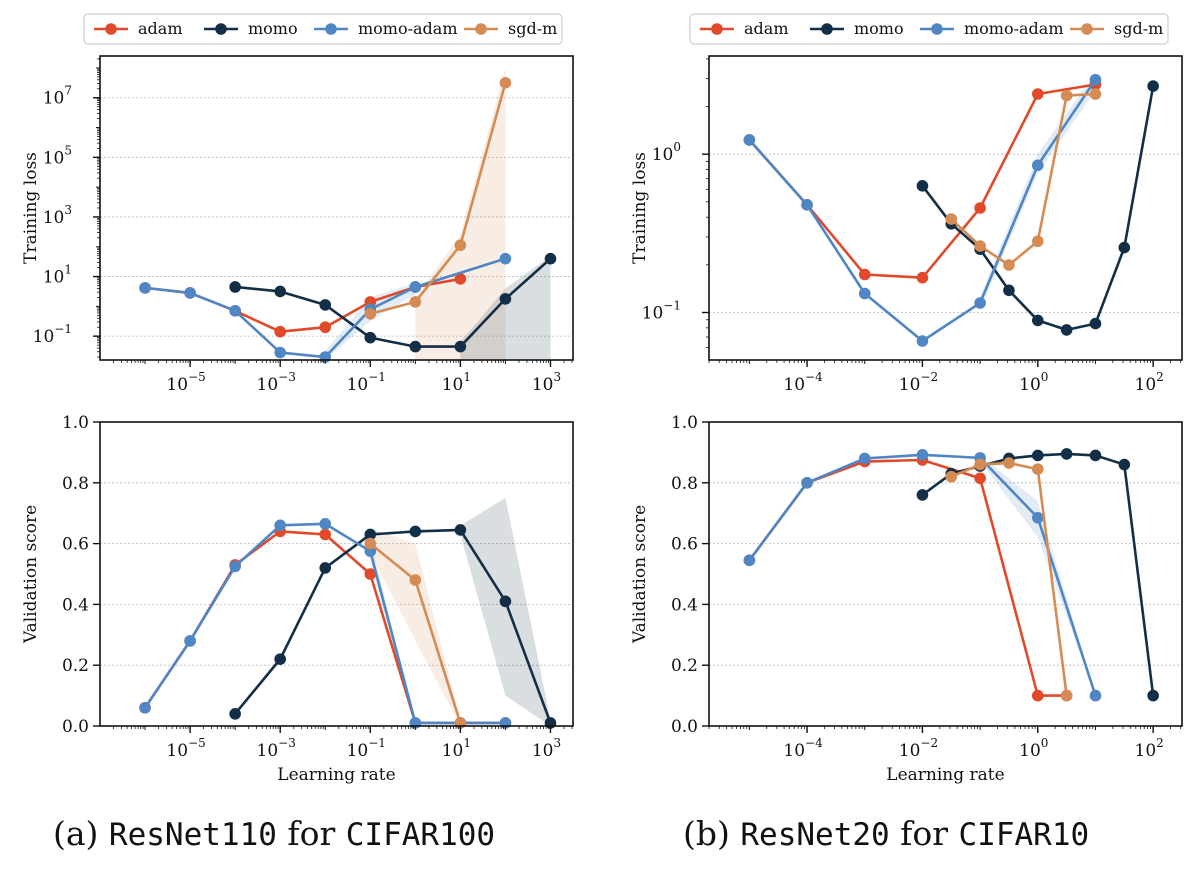 Image resolution: width=1200 pixels, height=877 pixels. What do you see at coordinates (311, 833) in the screenshot?
I see `caption-a-mid: for` at bounding box center [311, 833].